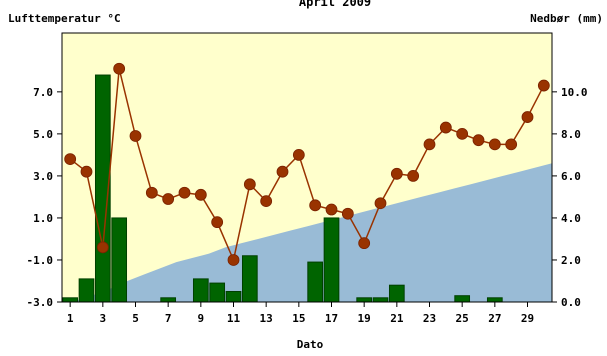 Image resolution: width=607 pixels, height=356 pixels. I want to click on x-tick-label: 23, so click(429, 318).